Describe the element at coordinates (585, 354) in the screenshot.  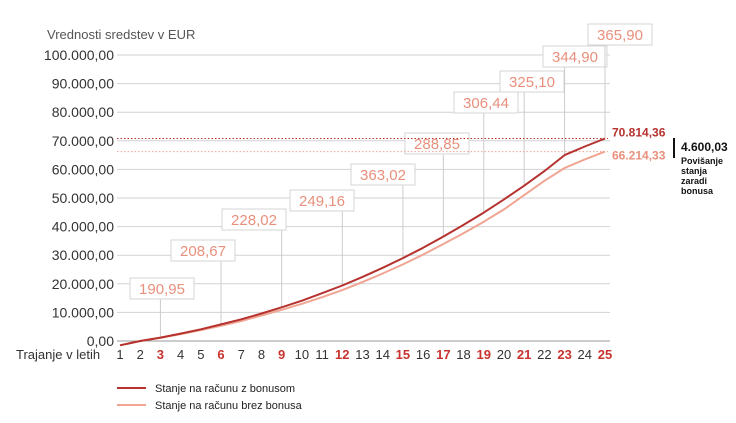
I see `x-tick-label: 24` at that location.